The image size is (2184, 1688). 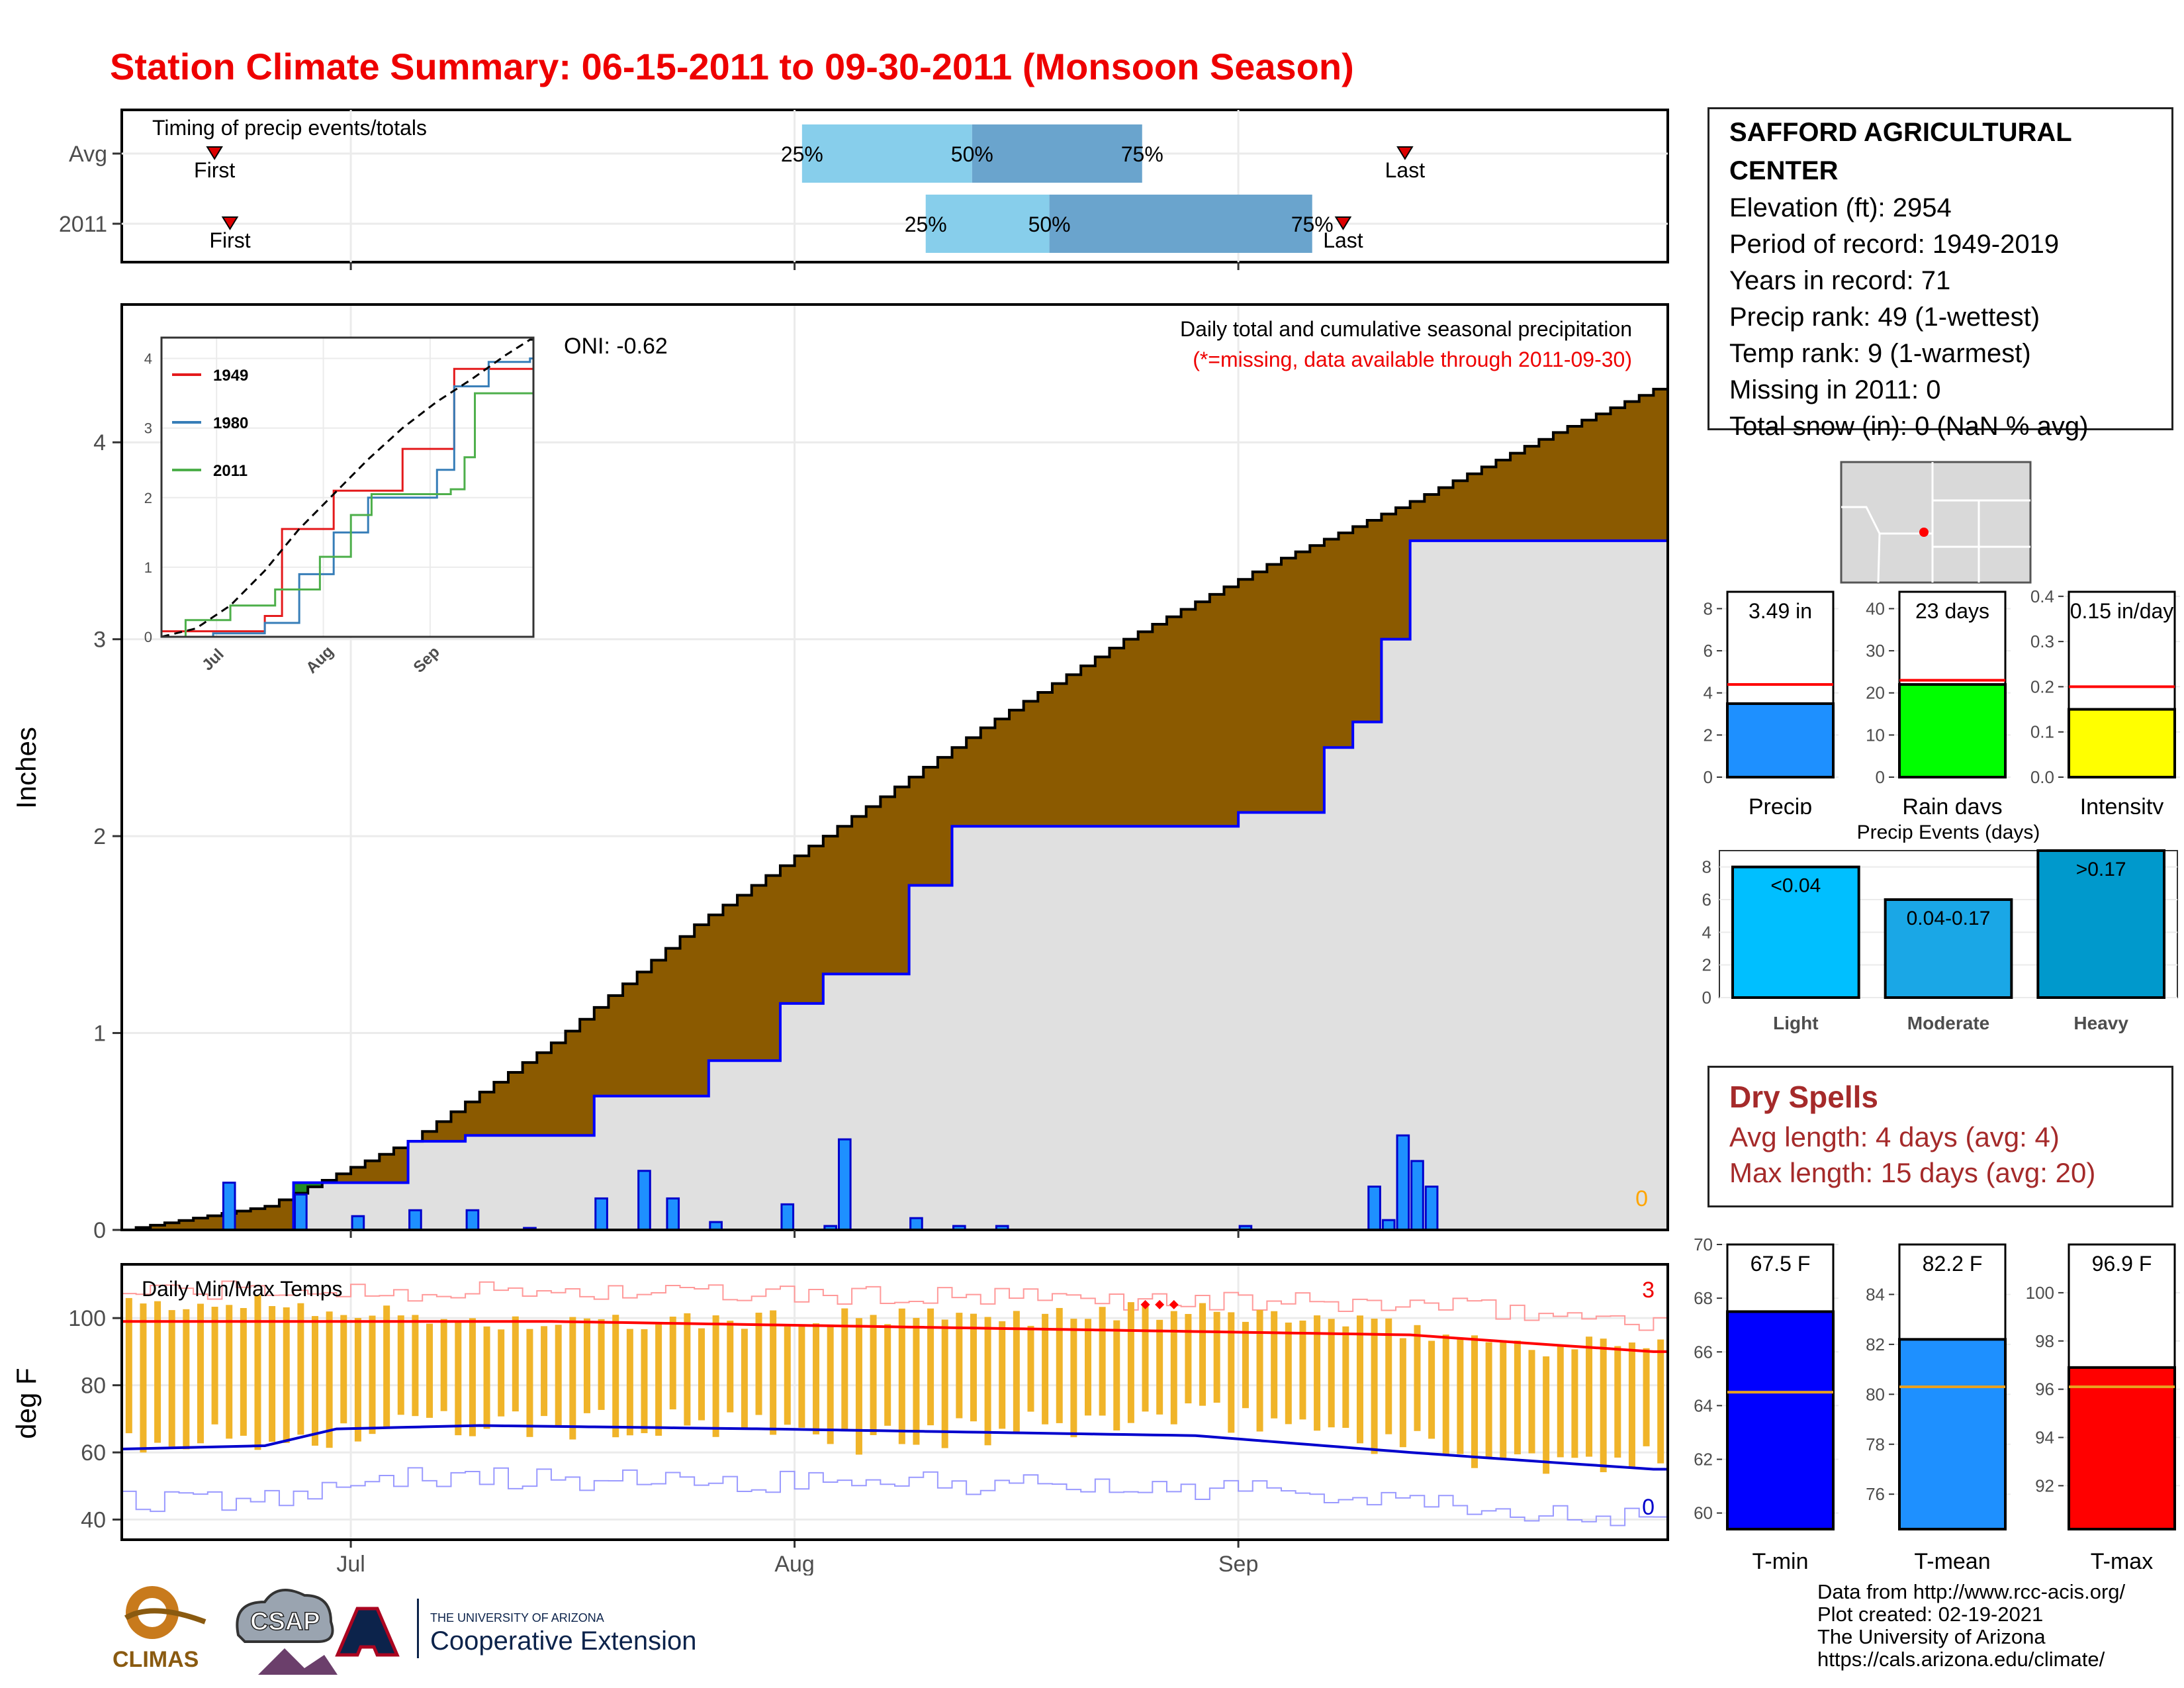 I want to click on inset-y-tick-label: 3, so click(x=148, y=428).